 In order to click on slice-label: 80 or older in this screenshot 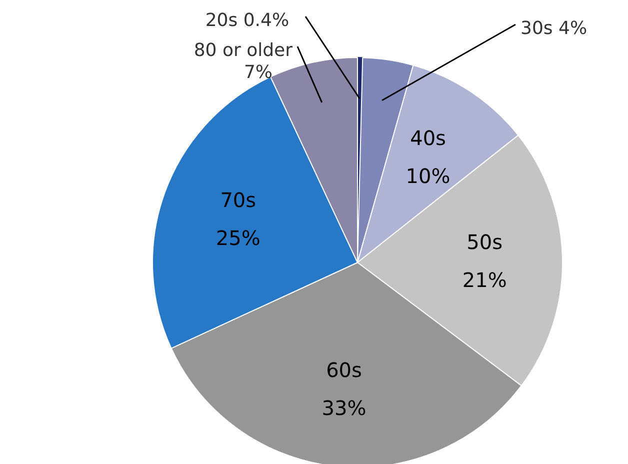, I will do `click(244, 50)`.